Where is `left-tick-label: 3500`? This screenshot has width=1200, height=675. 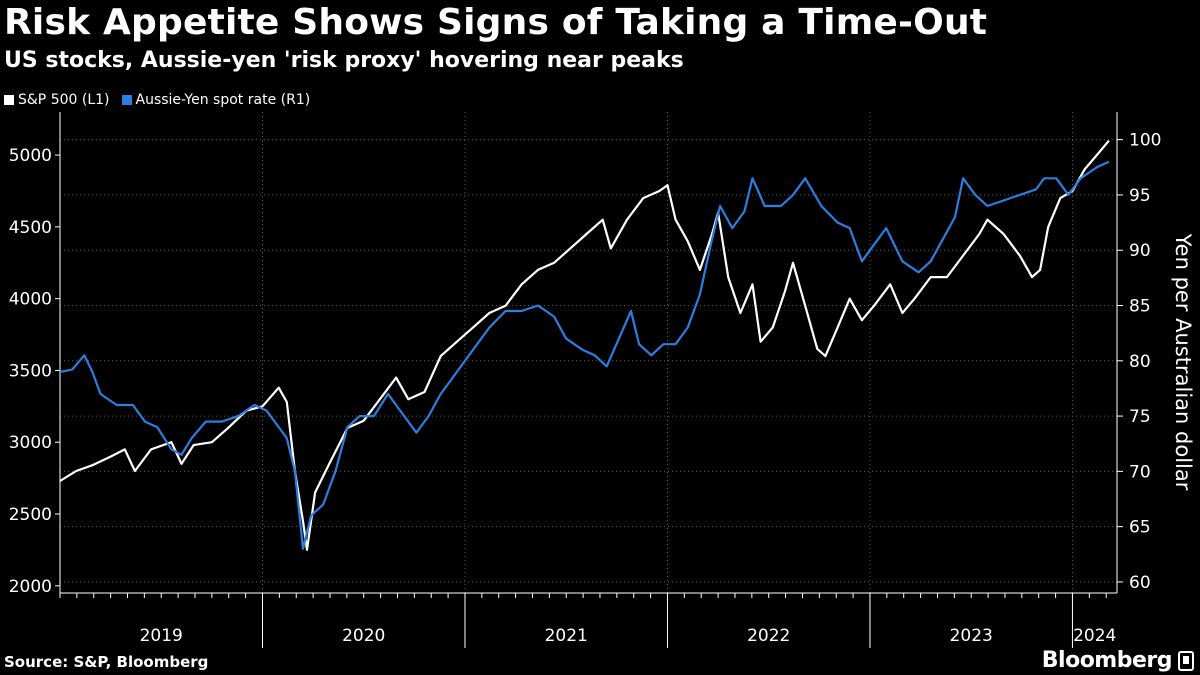 left-tick-label: 3500 is located at coordinates (30, 371).